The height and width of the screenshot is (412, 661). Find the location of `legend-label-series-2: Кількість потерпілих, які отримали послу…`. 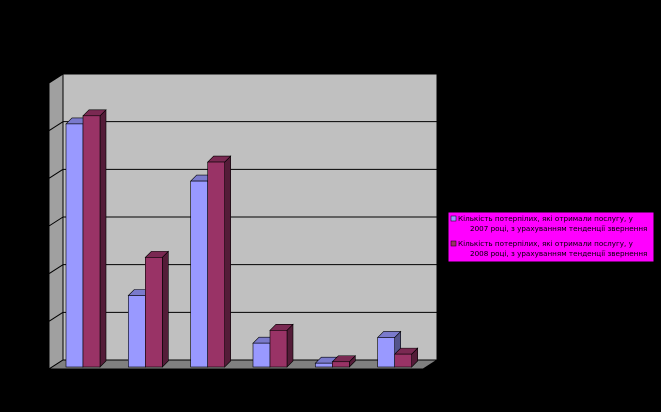

legend-label-series-2: Кількість потерпілих, які отримали послу… is located at coordinates (546, 243).